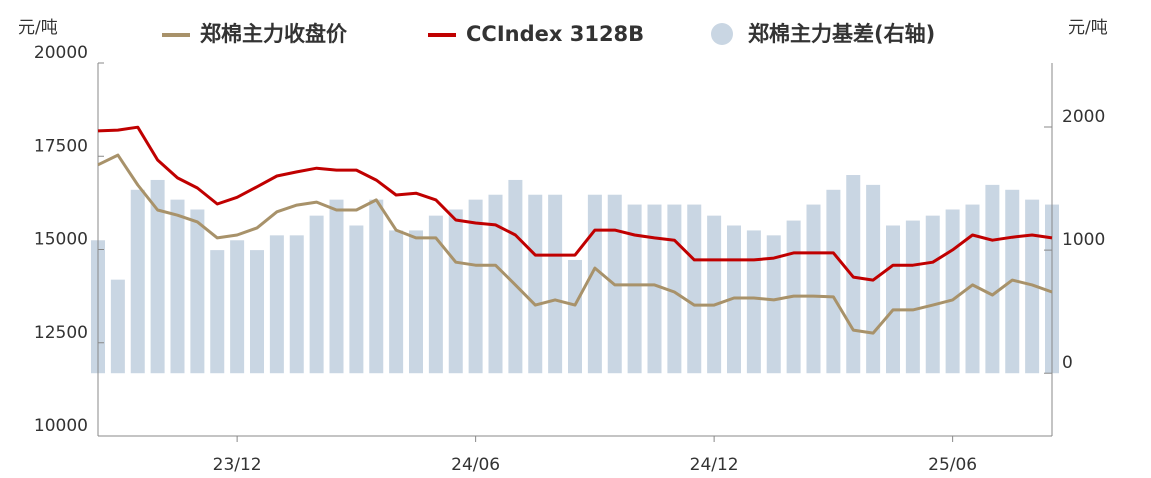 Image resolution: width=1151 pixels, height=478 pixels. Describe the element at coordinates (841, 34) in the screenshot. I see `legend-label: 郑棉主力基差(右轴)` at that location.